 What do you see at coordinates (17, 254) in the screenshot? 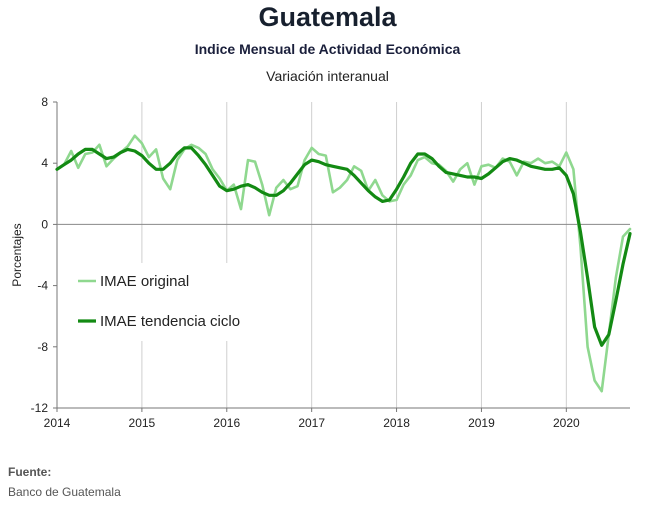
I see `y-axis-label: Porcentajes` at bounding box center [17, 254].